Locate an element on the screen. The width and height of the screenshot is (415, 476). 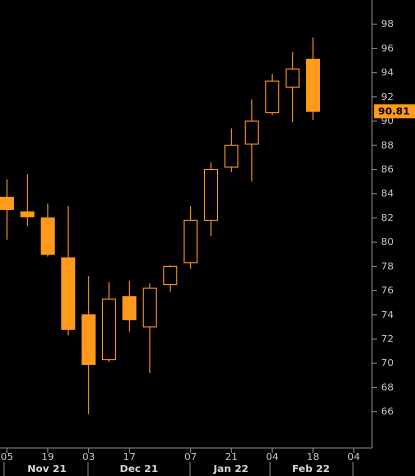
y-tick-label: 84 is located at coordinates (387, 194).